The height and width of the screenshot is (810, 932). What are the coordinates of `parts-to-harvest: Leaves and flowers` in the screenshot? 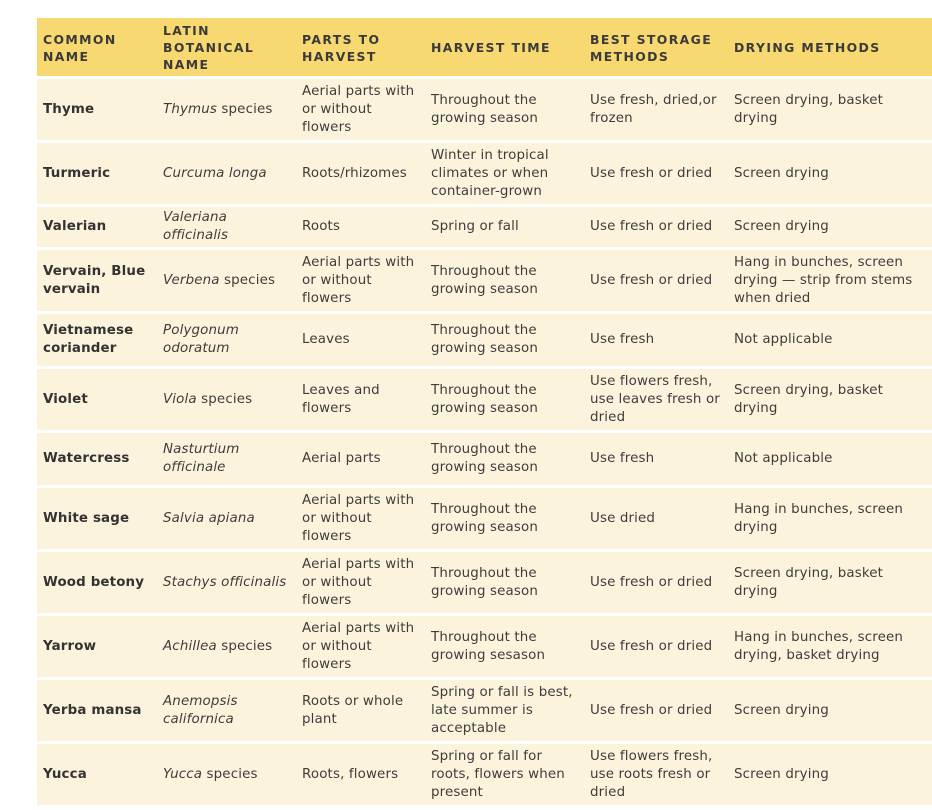 It's located at (341, 399).